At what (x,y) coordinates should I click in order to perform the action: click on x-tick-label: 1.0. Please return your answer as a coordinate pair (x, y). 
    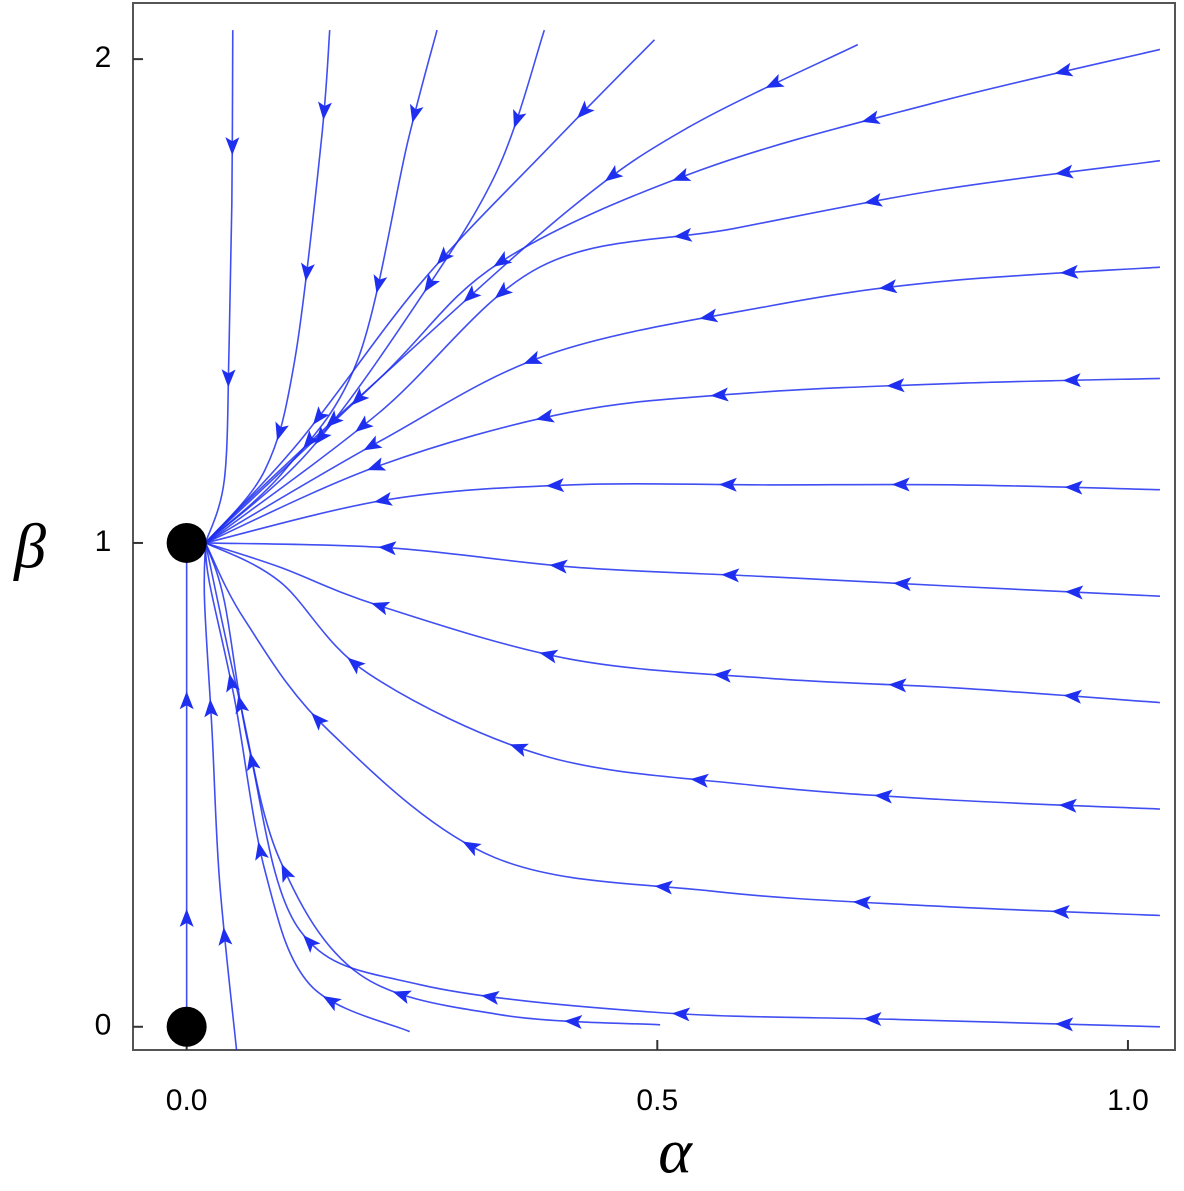
    Looking at the image, I should click on (1128, 1100).